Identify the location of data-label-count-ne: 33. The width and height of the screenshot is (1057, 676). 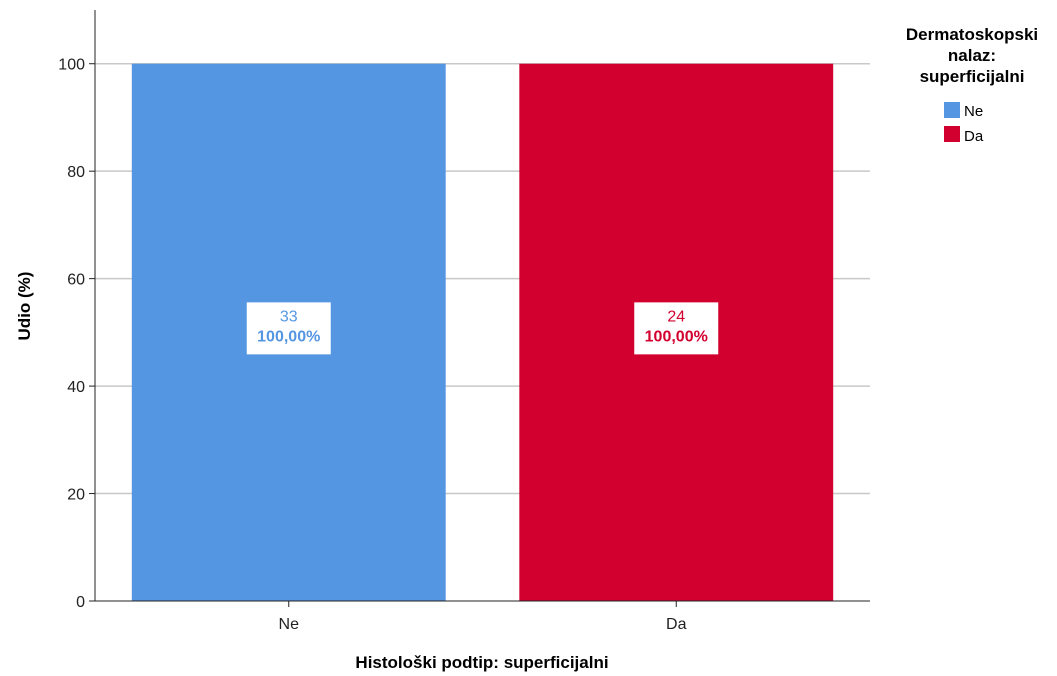
(289, 316).